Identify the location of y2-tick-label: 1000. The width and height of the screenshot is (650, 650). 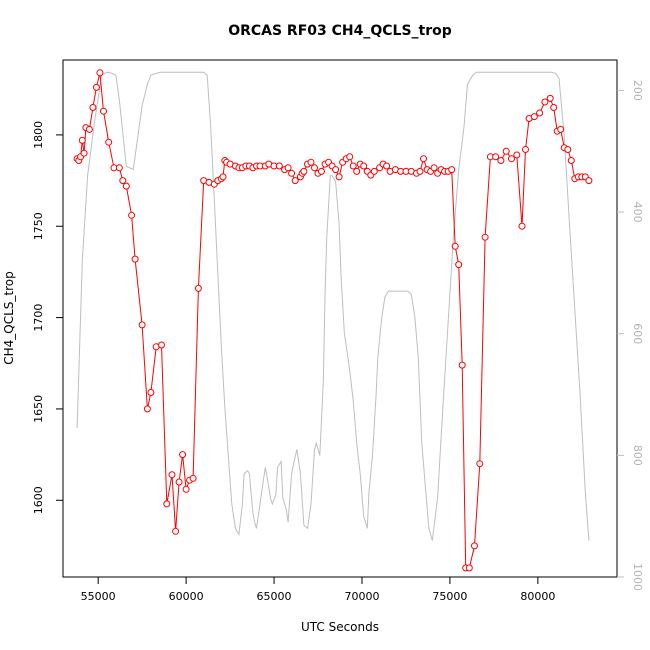
(637, 577).